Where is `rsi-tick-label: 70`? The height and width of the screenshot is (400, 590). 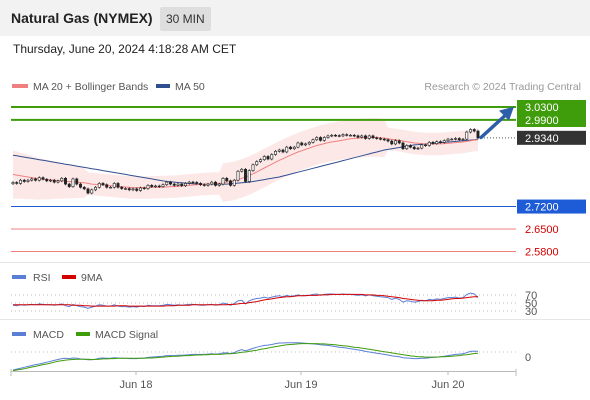
rsi-tick-label: 70 is located at coordinates (531, 296).